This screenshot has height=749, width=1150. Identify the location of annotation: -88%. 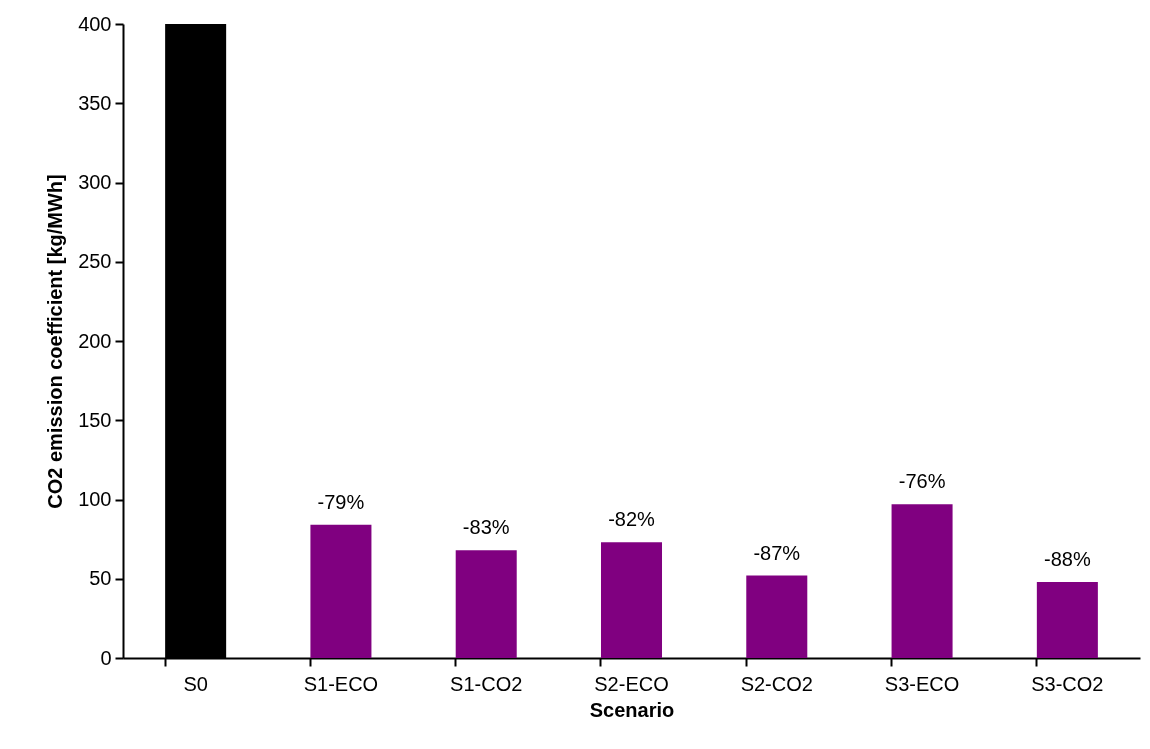
(1067, 558).